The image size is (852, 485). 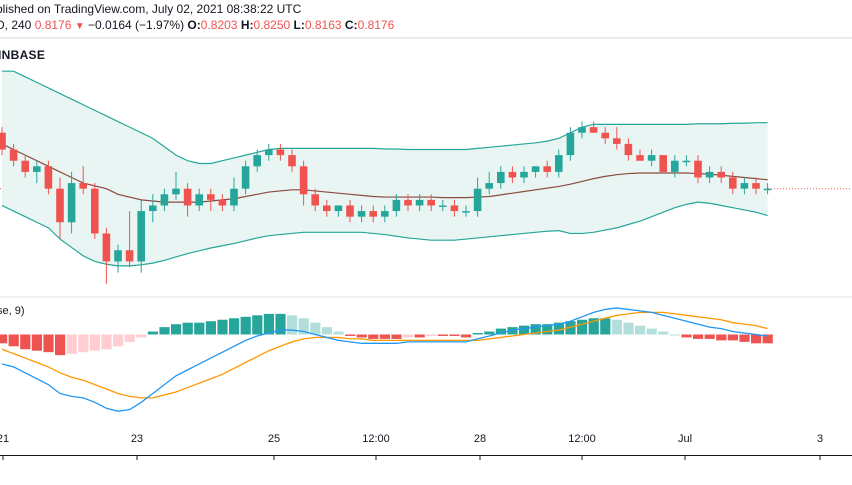 What do you see at coordinates (136, 25) in the screenshot?
I see `price-change: −0.0164 (−1.97%)` at bounding box center [136, 25].